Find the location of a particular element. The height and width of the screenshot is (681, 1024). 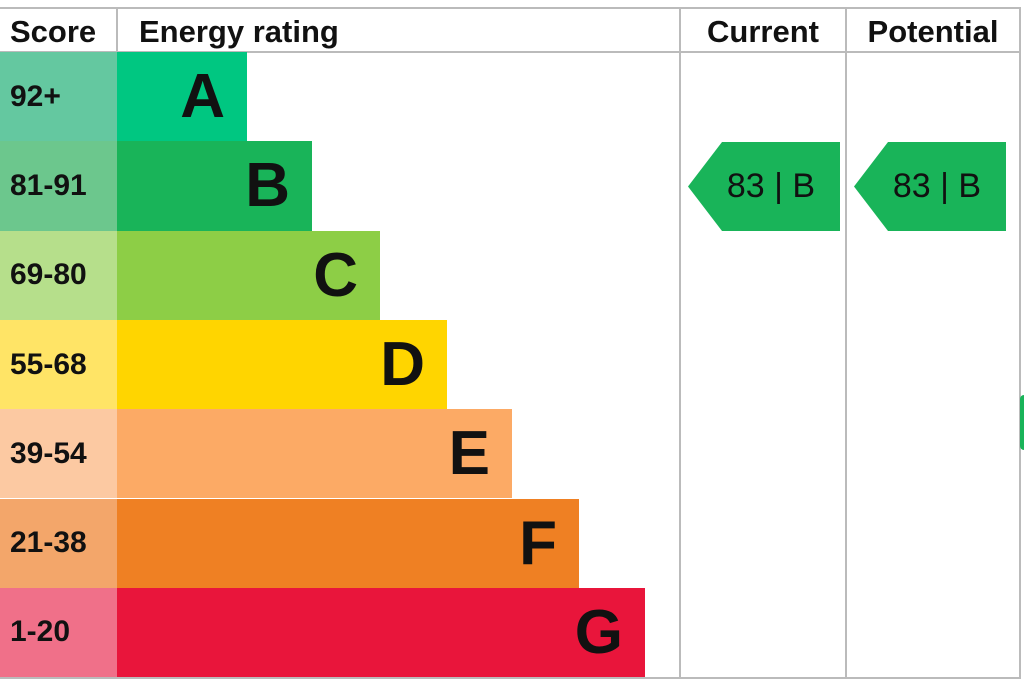

header-current: Current is located at coordinates (763, 31).